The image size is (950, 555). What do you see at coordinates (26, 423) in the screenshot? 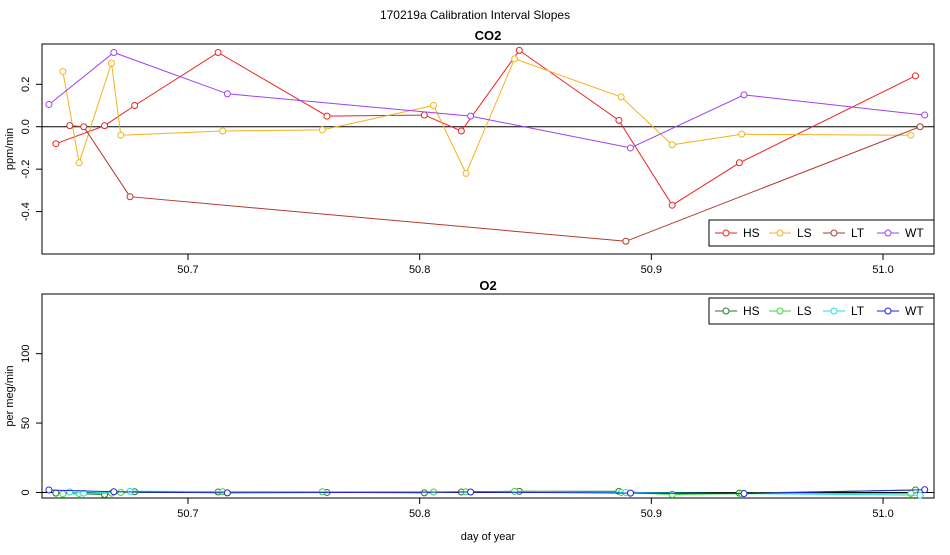
I see `o2-y-tick-label: 50` at bounding box center [26, 423].